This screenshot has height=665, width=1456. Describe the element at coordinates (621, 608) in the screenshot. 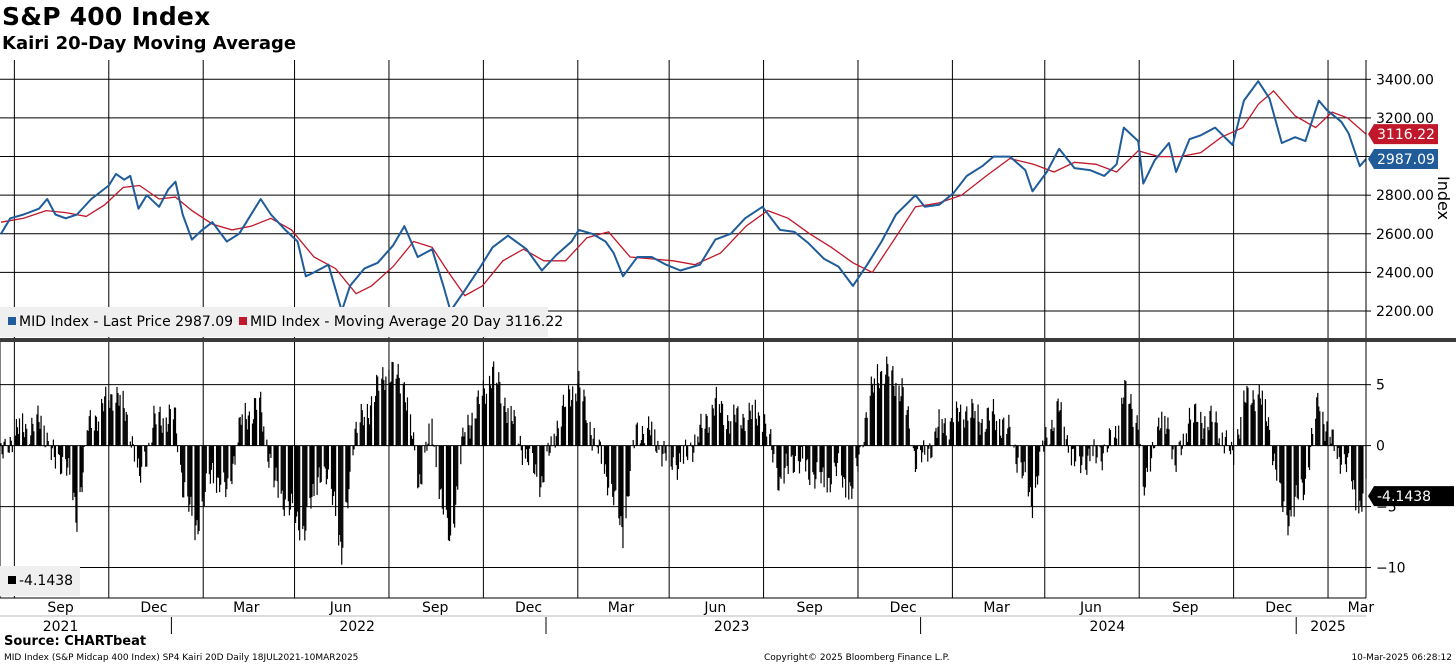

I see `x-month-label: Mar` at that location.